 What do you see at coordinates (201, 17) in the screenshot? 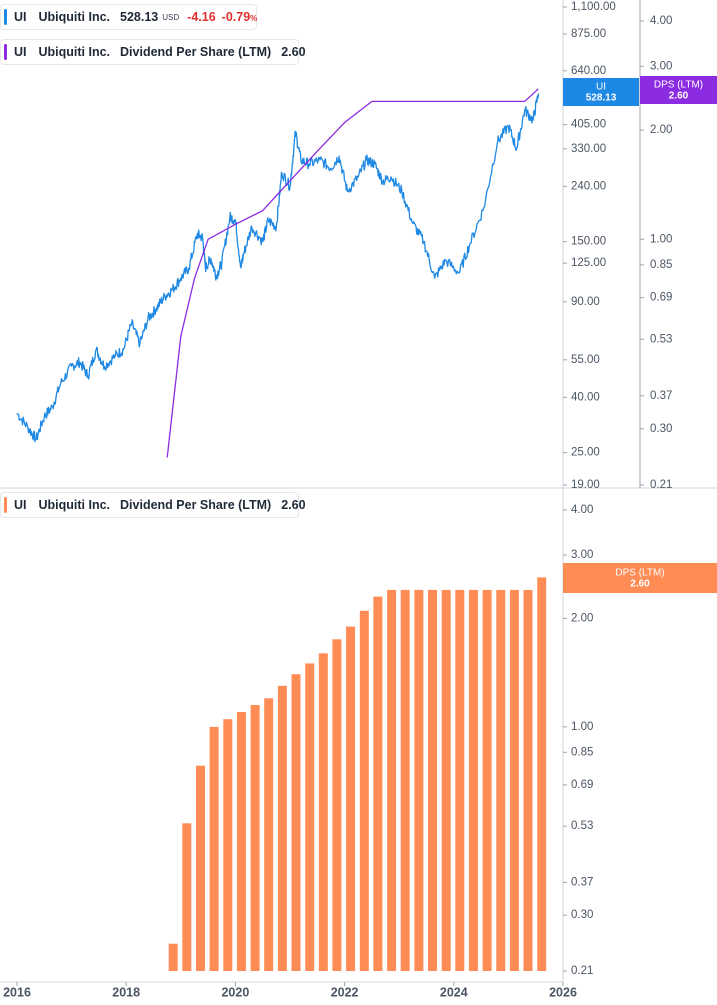
I see `legend-change: -4.16` at bounding box center [201, 17].